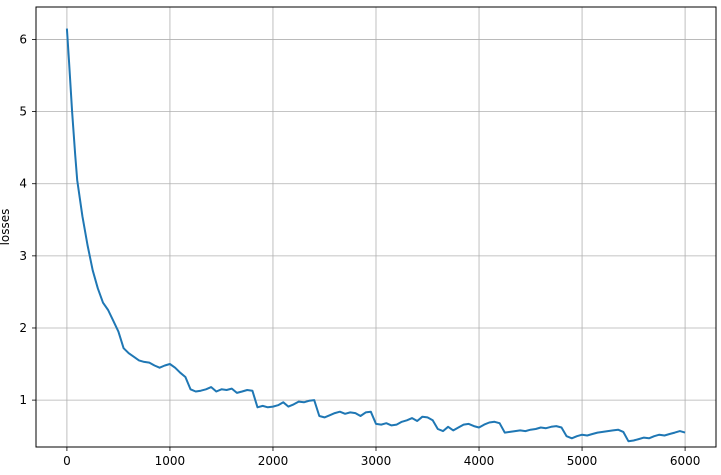 This screenshot has width=721, height=475. Describe the element at coordinates (23, 184) in the screenshot. I see `y-tick-label: 4` at that location.